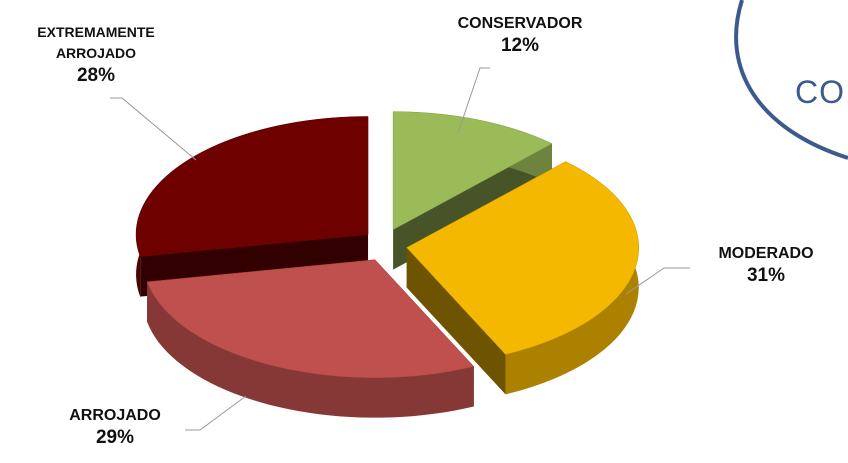  Describe the element at coordinates (456, 321) in the screenshot. I see `slice-wall` at that location.